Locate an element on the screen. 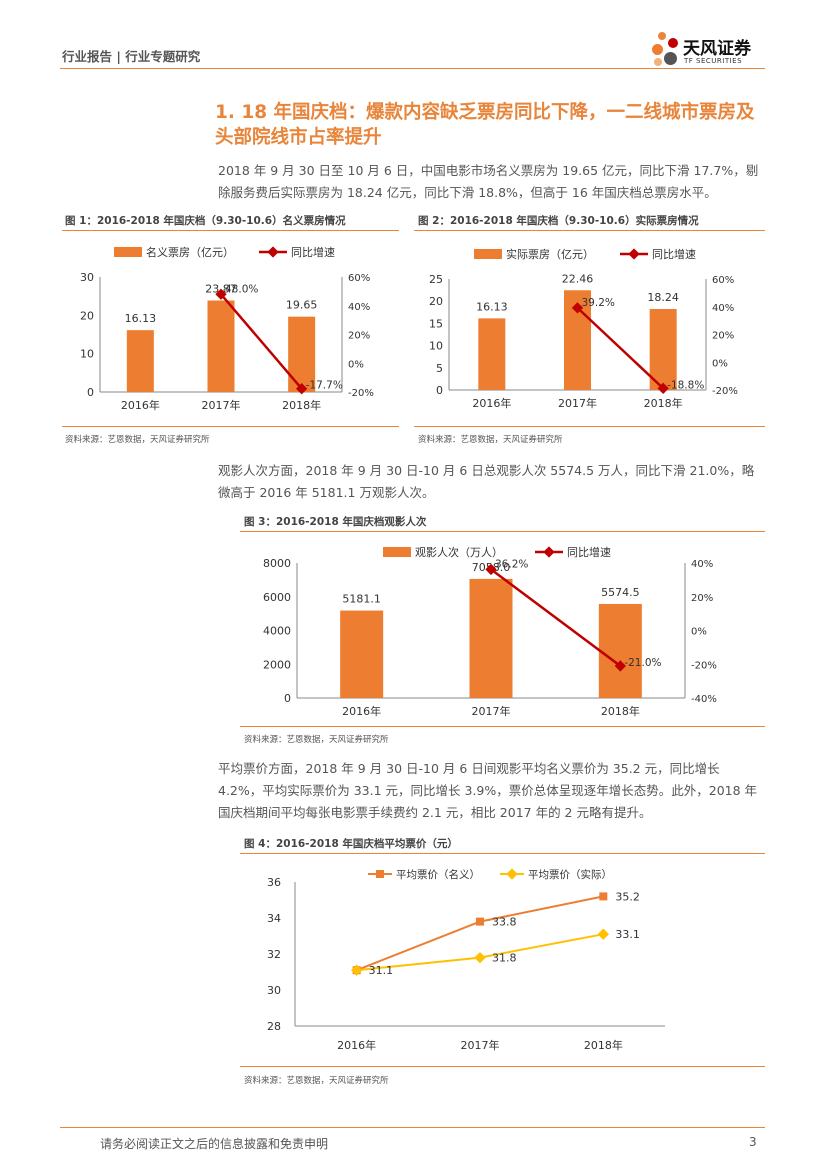  series-value-label: 35.2 is located at coordinates (627, 896).